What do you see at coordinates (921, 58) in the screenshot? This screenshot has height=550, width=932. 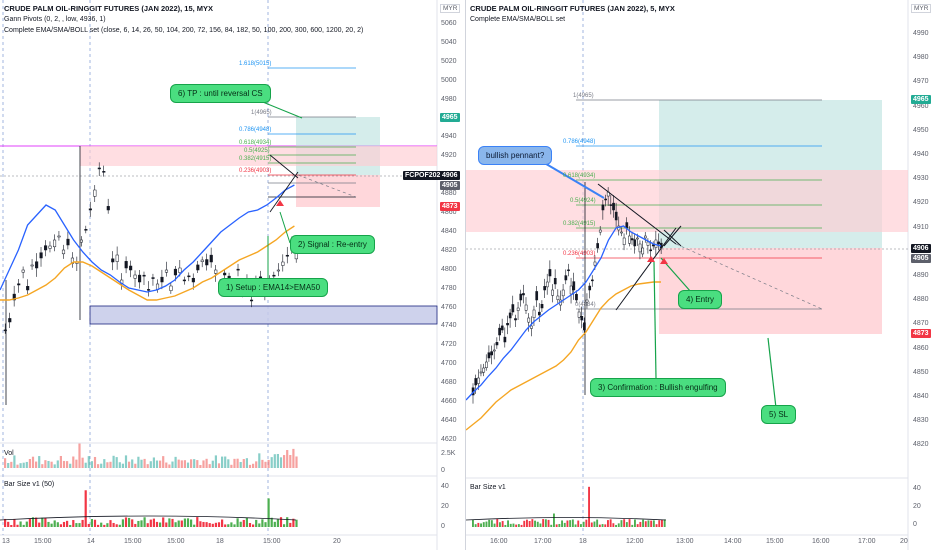 I see `right-price-axis-label: 4980` at bounding box center [921, 58].